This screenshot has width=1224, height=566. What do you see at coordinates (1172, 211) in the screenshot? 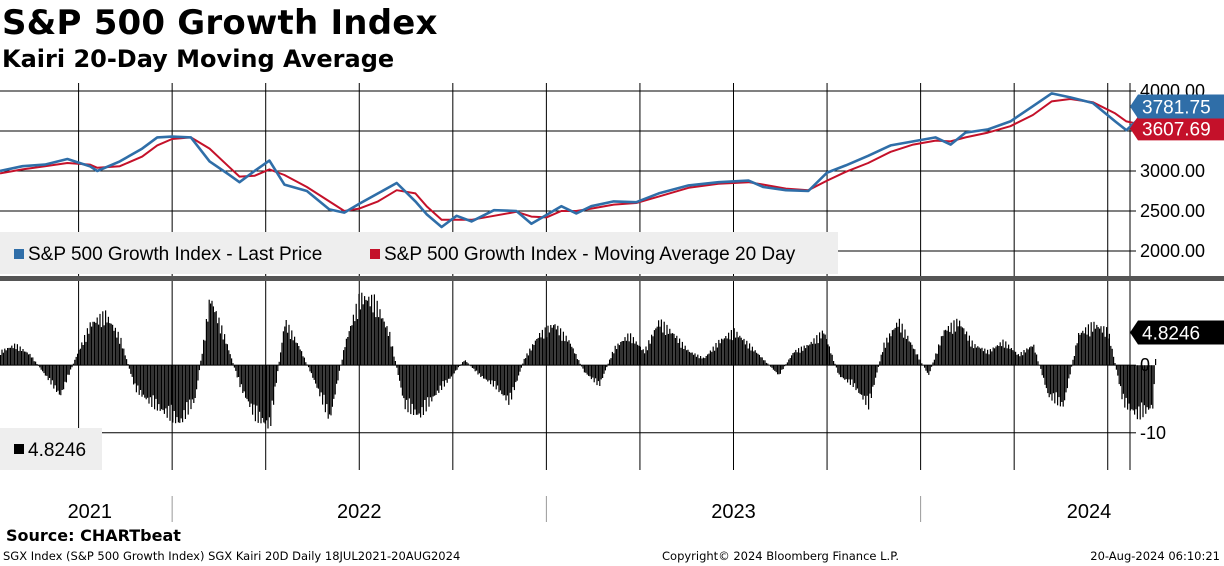
I see `price-tick-label: 2500.00` at bounding box center [1172, 211].